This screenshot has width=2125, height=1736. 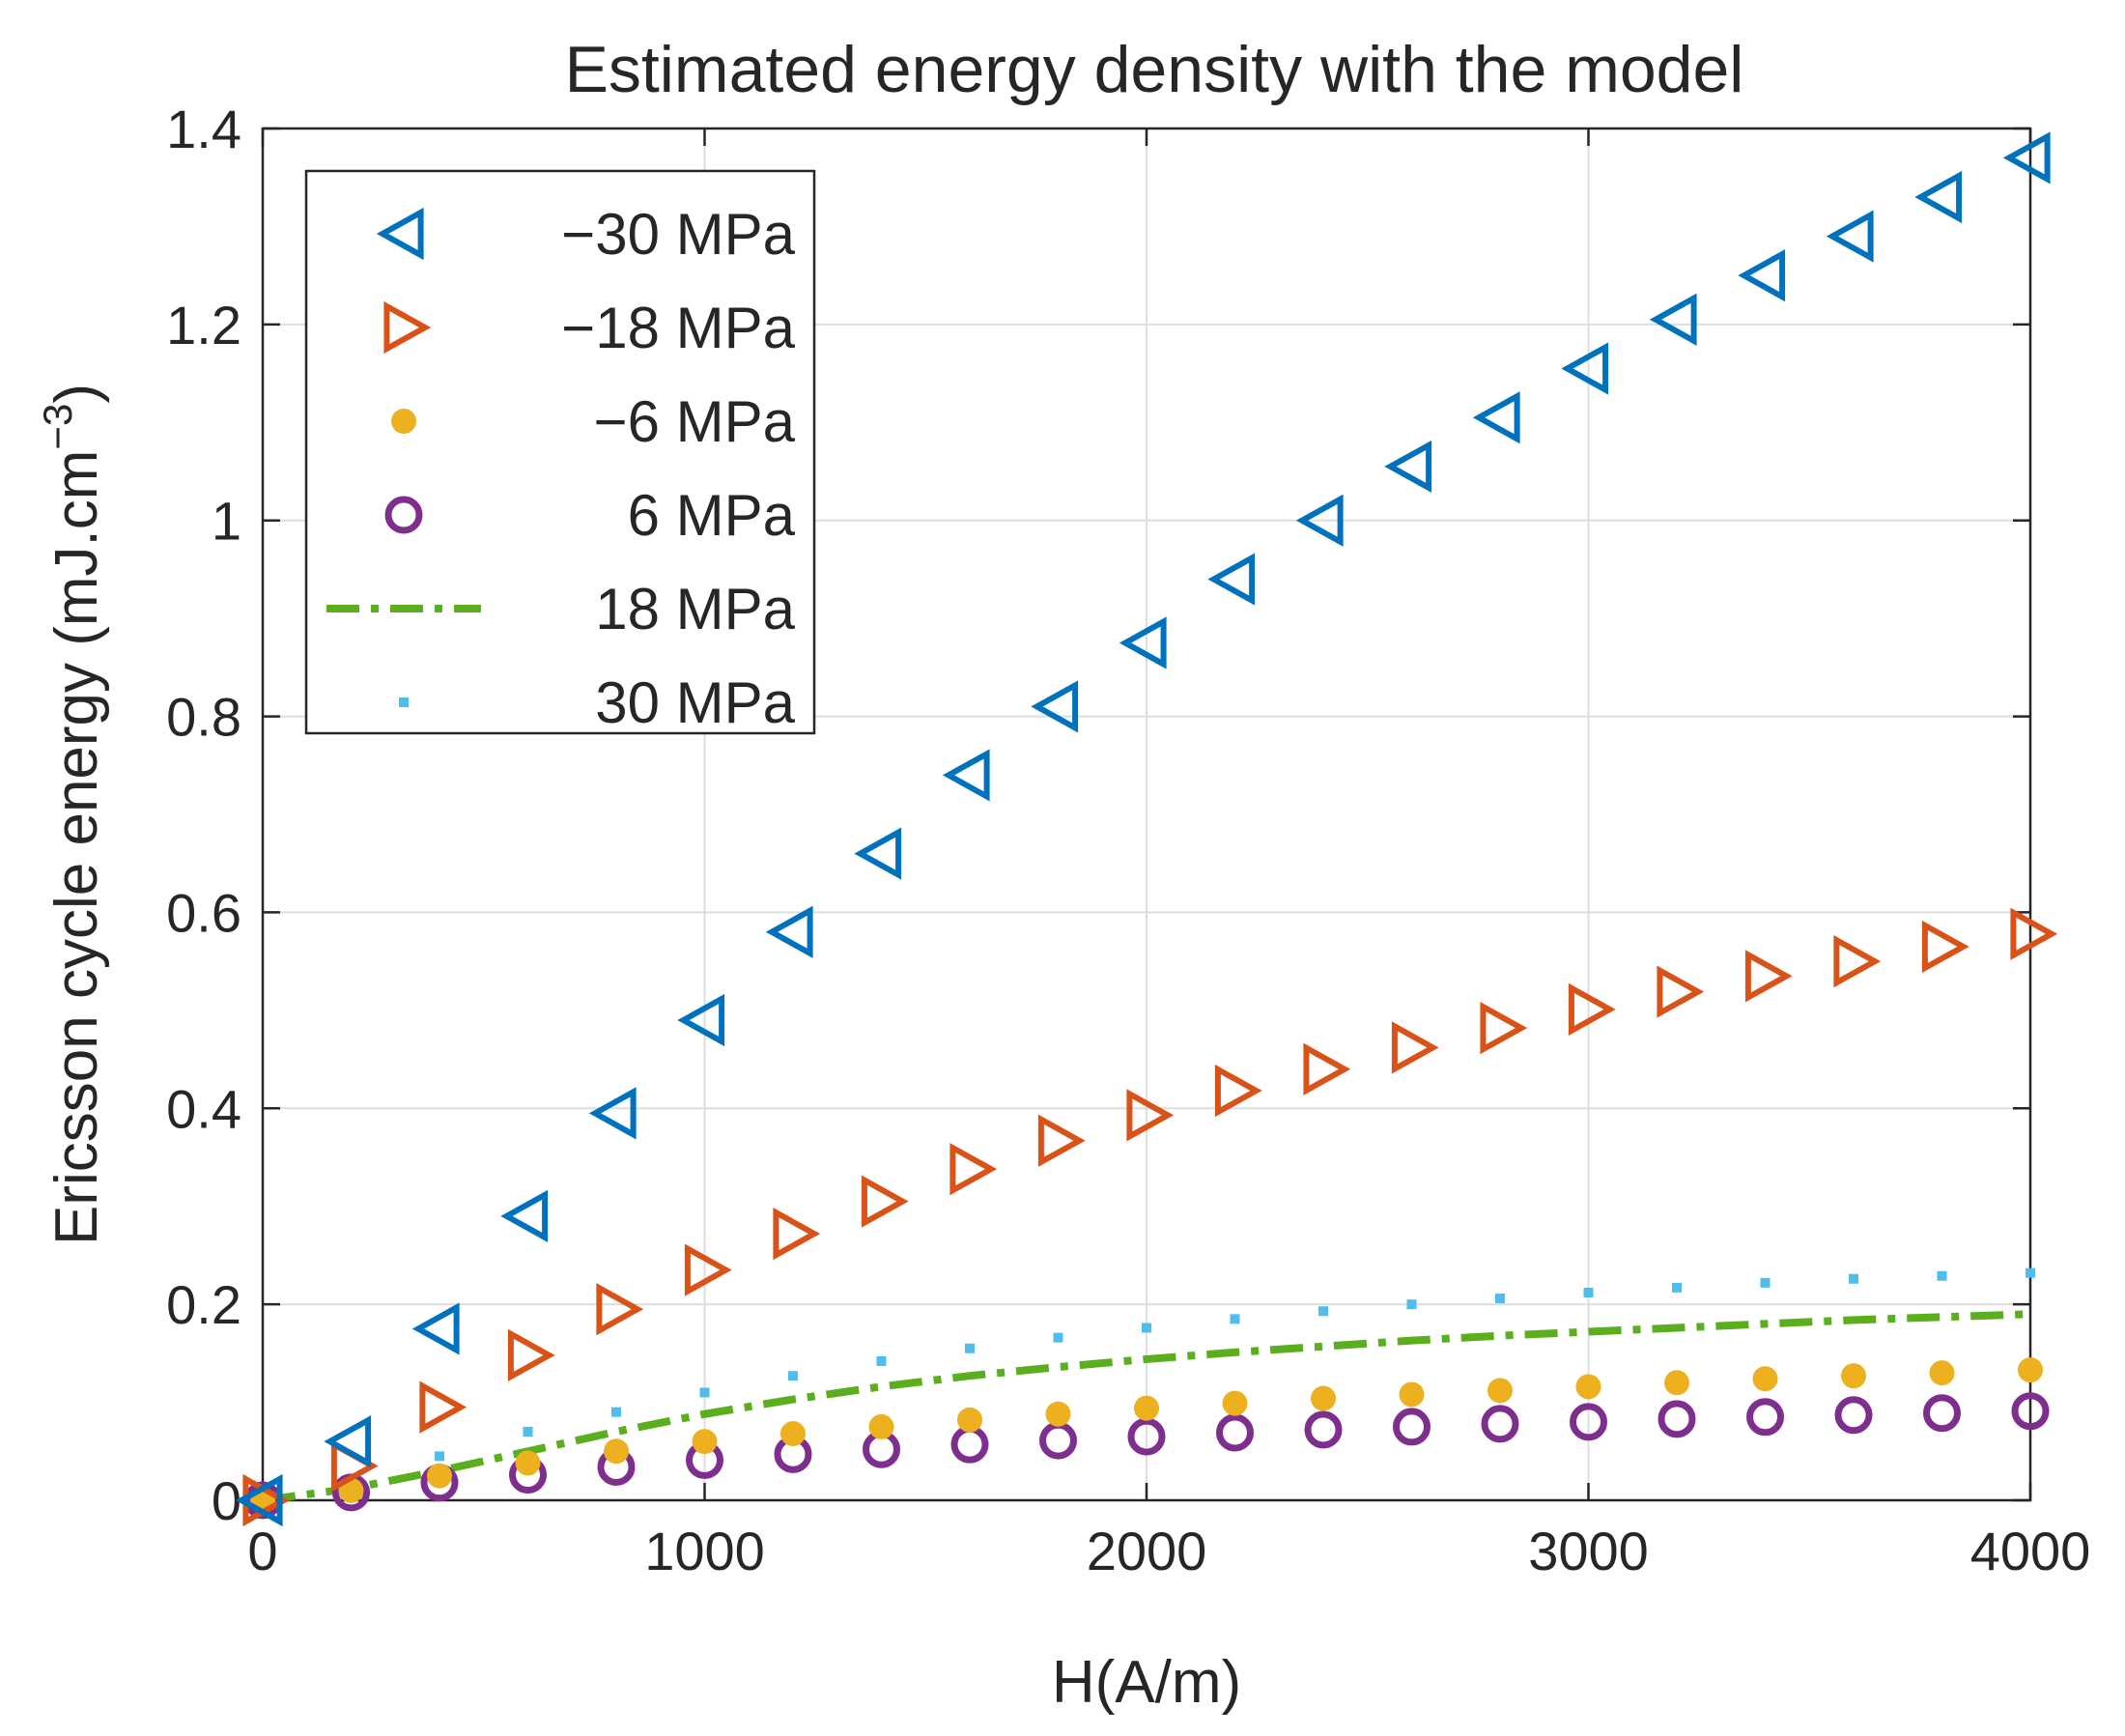 I want to click on legend-label: 30 MPa, so click(x=695, y=702).